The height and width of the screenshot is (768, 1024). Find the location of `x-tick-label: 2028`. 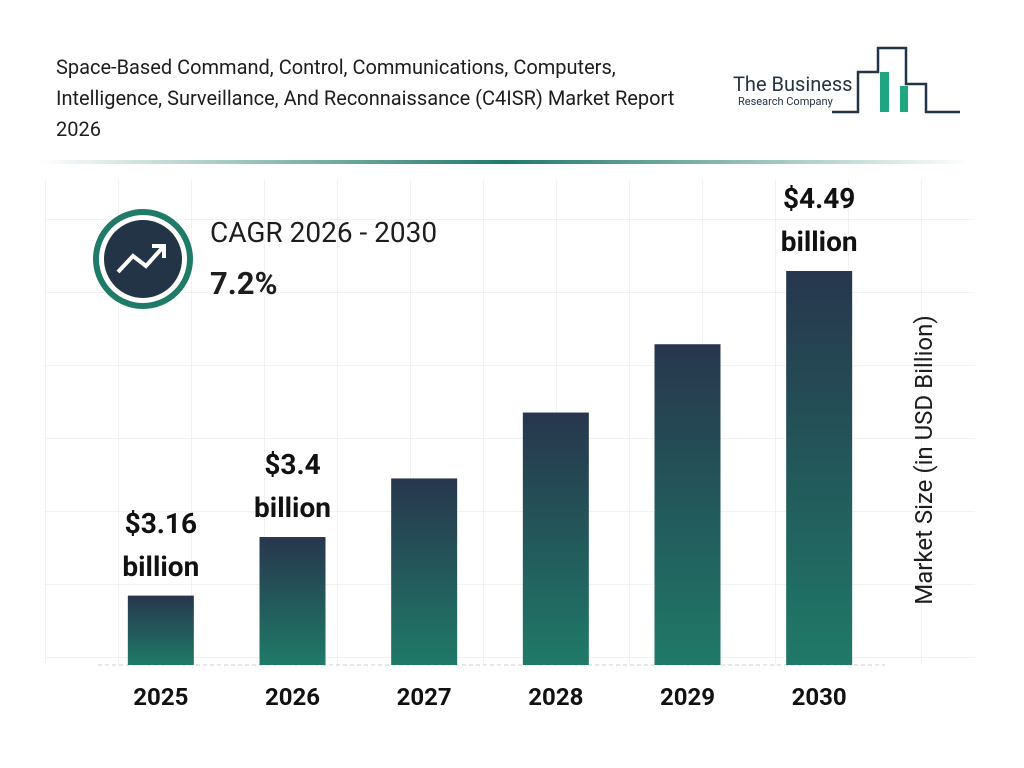

x-tick-label: 2028 is located at coordinates (555, 697).